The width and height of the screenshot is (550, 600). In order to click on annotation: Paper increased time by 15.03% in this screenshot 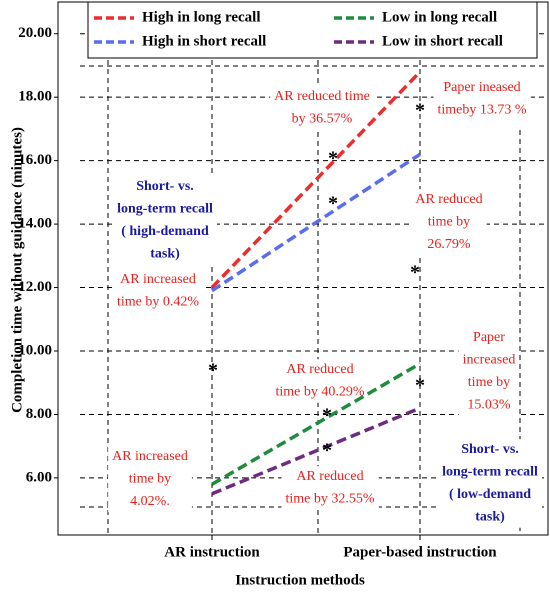, I will do `click(489, 371)`.